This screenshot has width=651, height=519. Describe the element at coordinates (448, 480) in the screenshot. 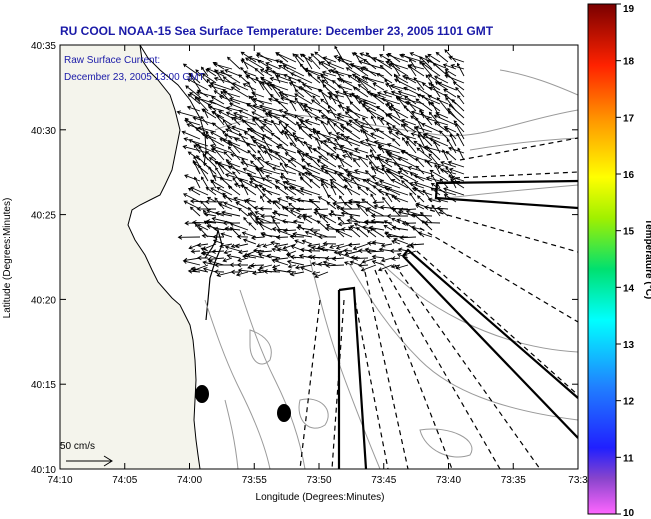

I see `x-tick-label: 73:40` at that location.